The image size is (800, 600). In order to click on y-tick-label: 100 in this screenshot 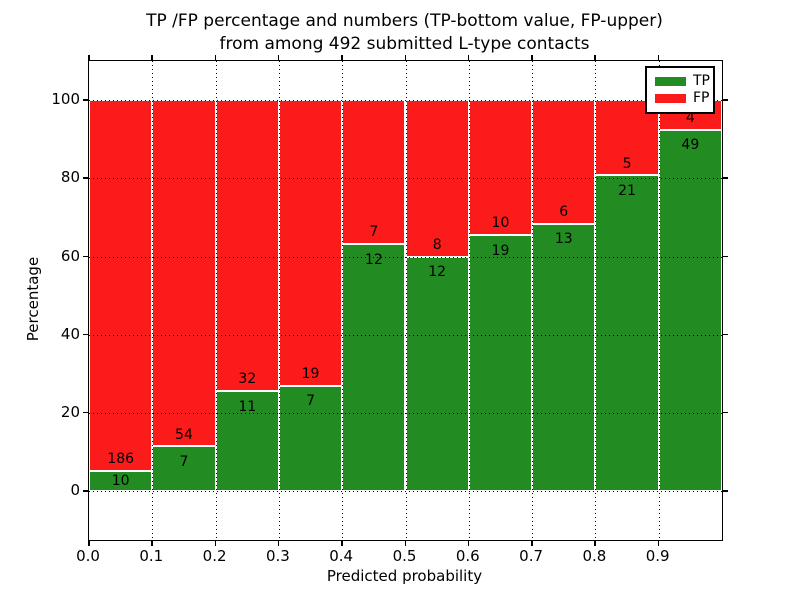, I will do `click(65, 99)`.